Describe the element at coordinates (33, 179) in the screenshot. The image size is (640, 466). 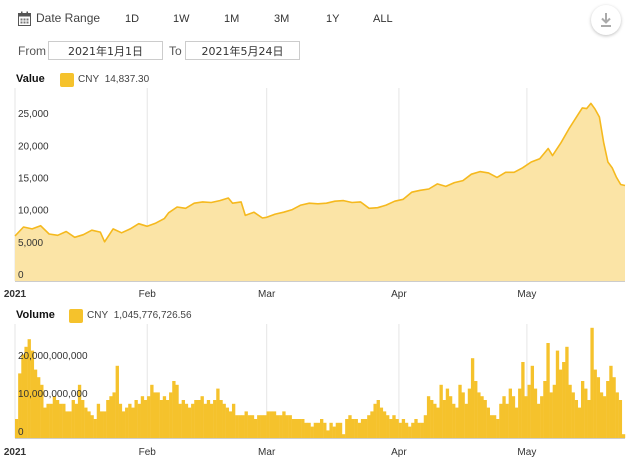
I see `value-y-tick-label: 15,000` at that location.